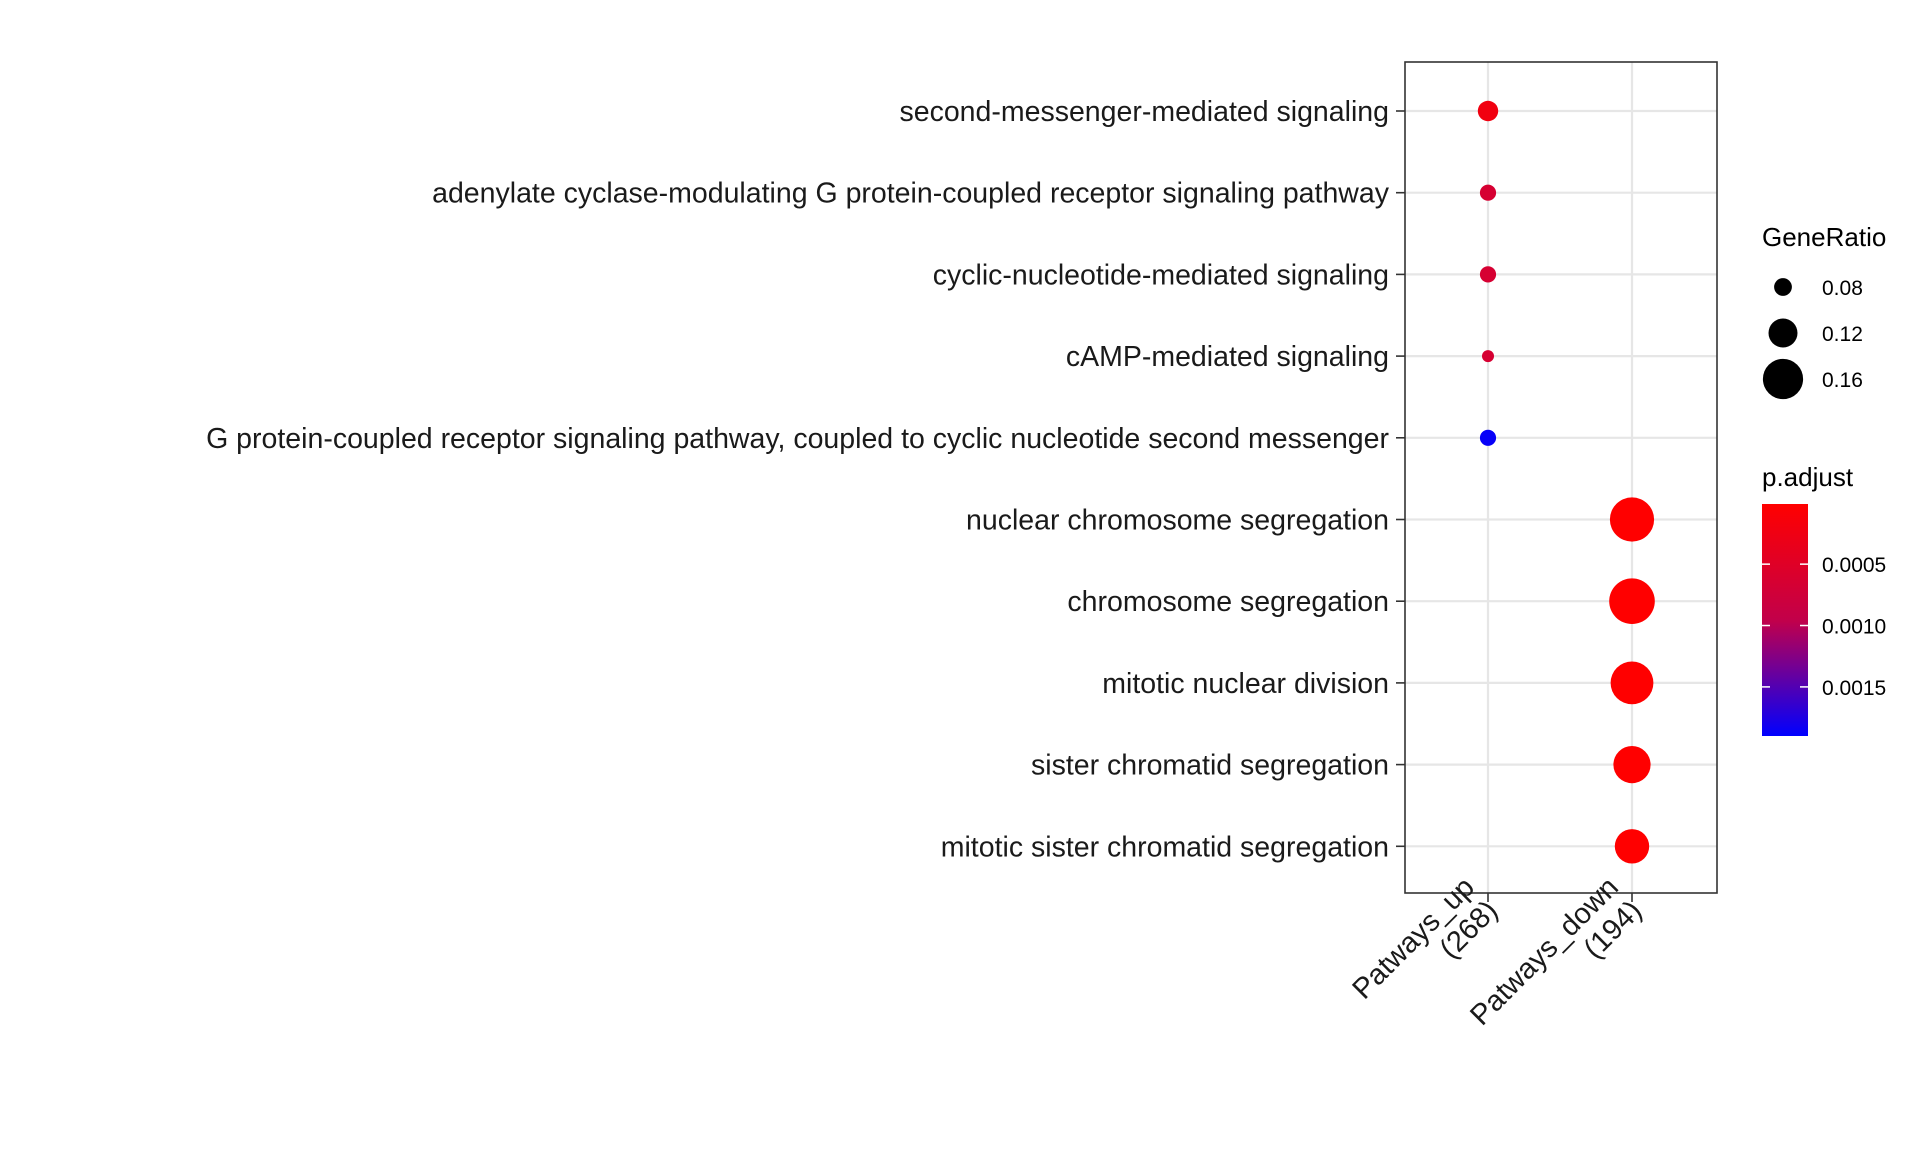 Image resolution: width=1920 pixels, height=1152 pixels. What do you see at coordinates (1824, 311) in the screenshot?
I see `size-legend: GeneRatio 0.08 0.12 0.16` at bounding box center [1824, 311].